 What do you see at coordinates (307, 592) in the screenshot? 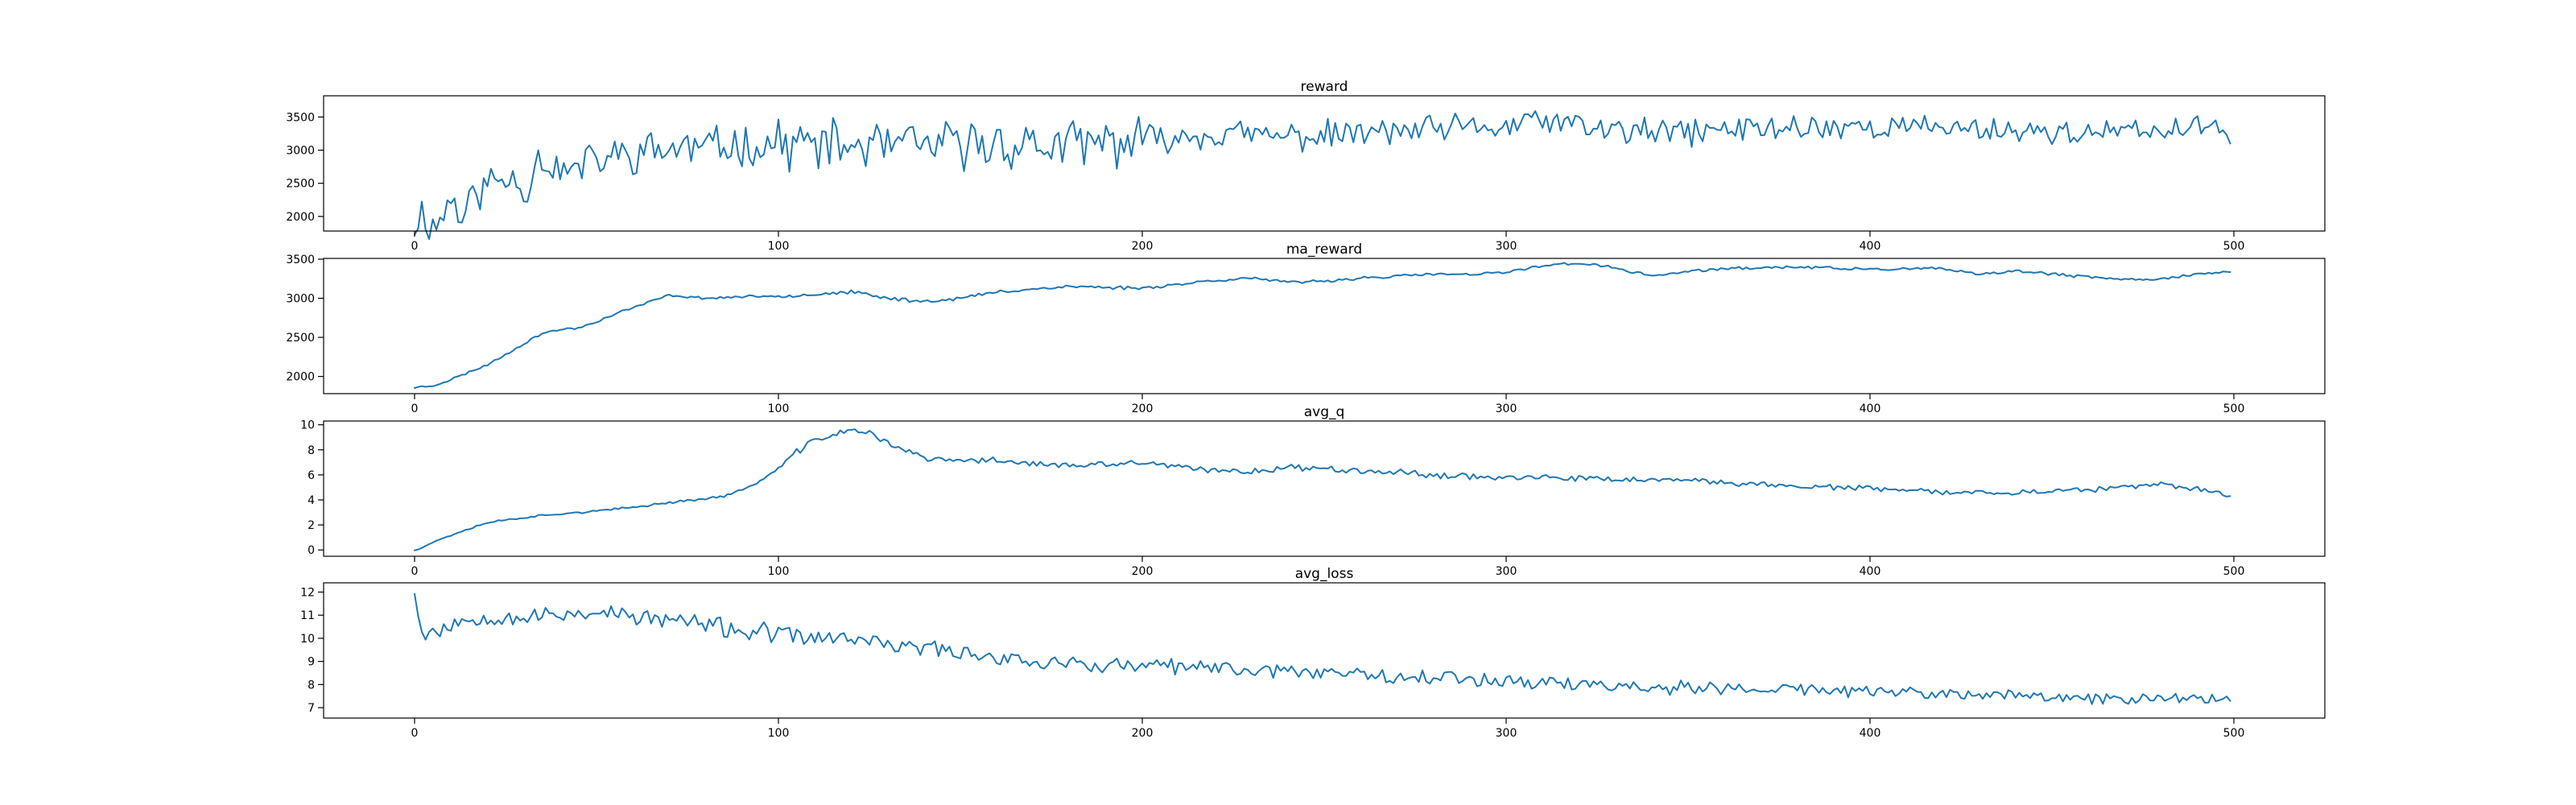
I see `y-tick-label: 12` at bounding box center [307, 592].